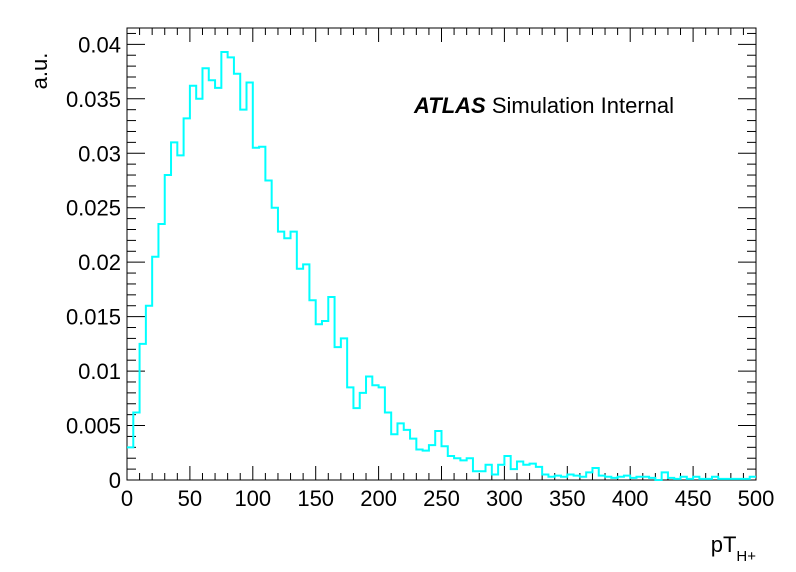 The width and height of the screenshot is (796, 572). I want to click on y-tick-label: 0.02, so click(99, 262).